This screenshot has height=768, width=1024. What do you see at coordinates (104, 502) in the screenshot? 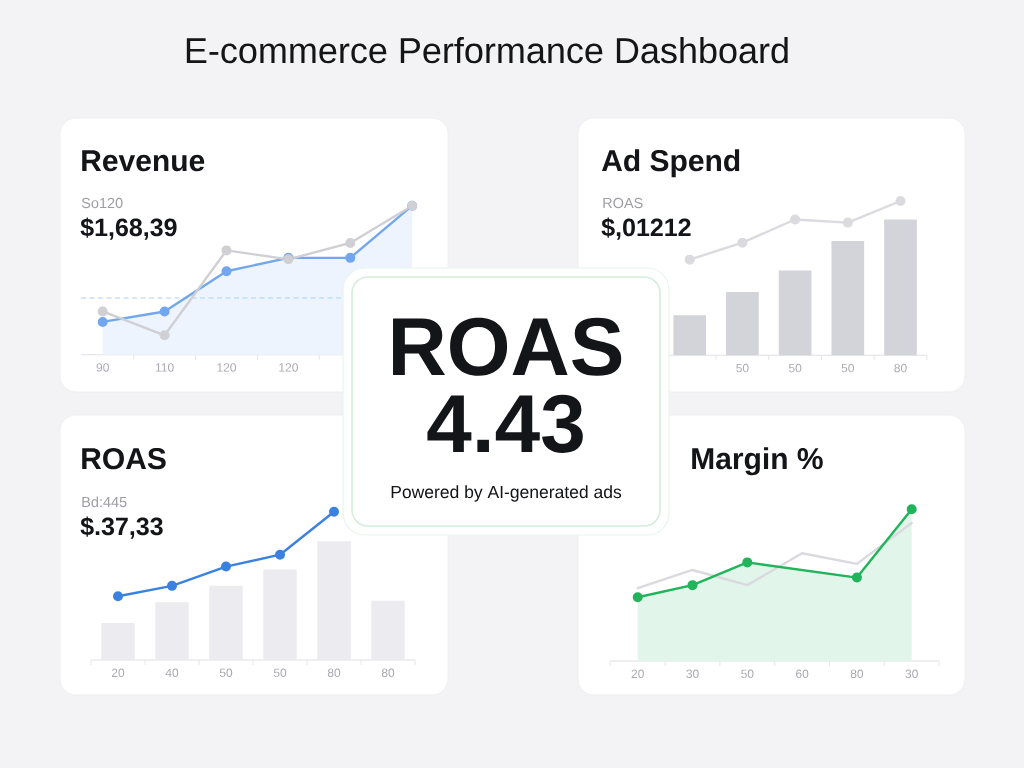
I see `chart-subtitle: Bd:445` at bounding box center [104, 502].